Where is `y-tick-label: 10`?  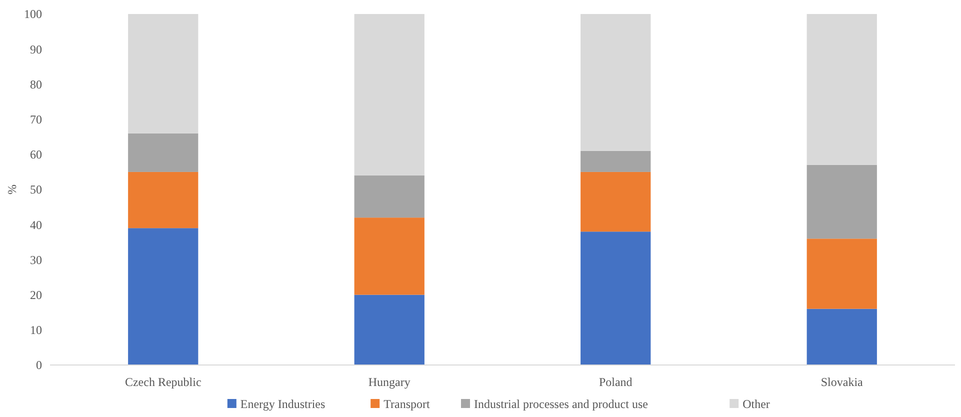
y-tick-label: 10 is located at coordinates (36, 330).